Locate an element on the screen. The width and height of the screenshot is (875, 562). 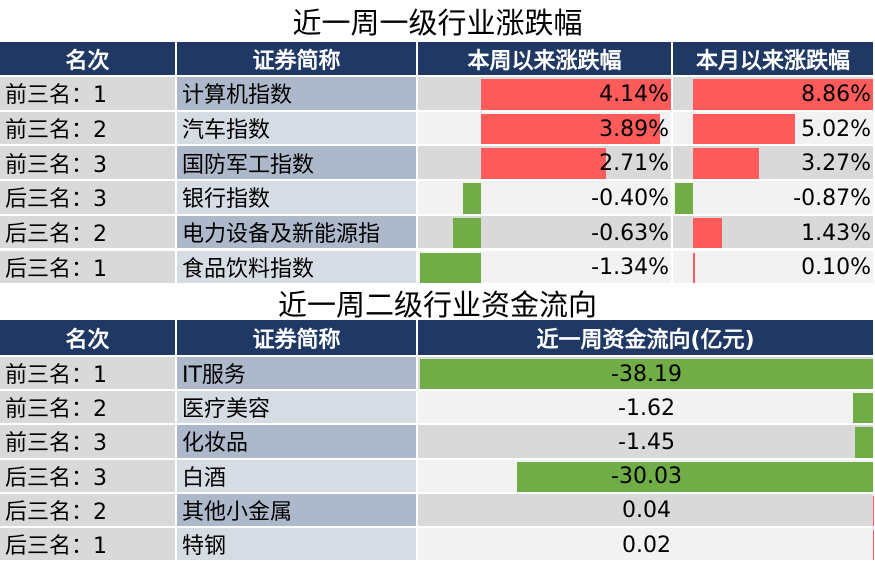
name-cell: 银行指数 is located at coordinates (297, 198).